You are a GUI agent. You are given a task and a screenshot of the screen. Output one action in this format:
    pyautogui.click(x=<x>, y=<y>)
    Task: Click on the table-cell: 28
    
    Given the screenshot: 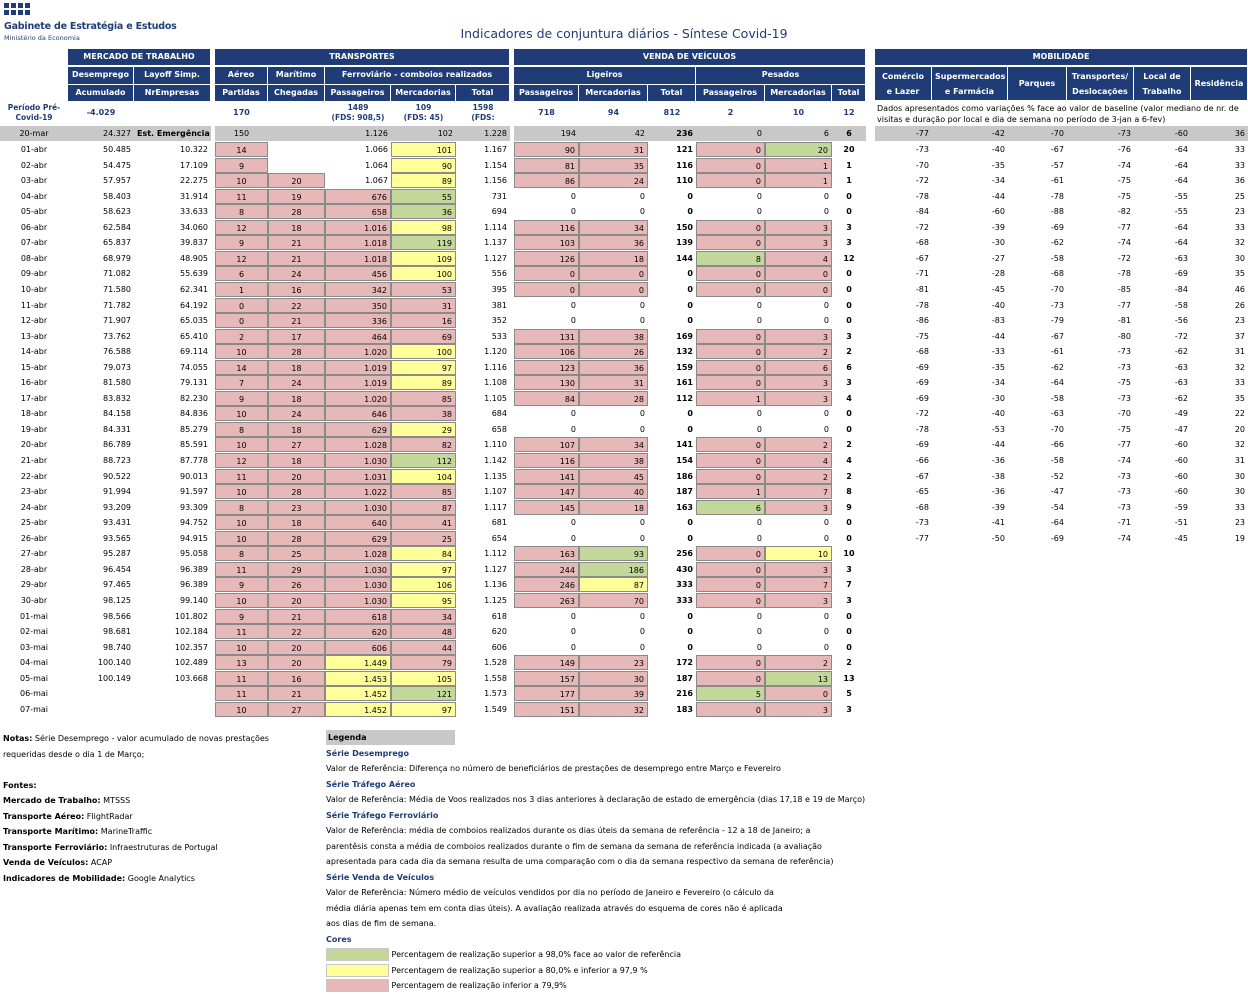 What is the action you would take?
    pyautogui.click(x=613, y=398)
    